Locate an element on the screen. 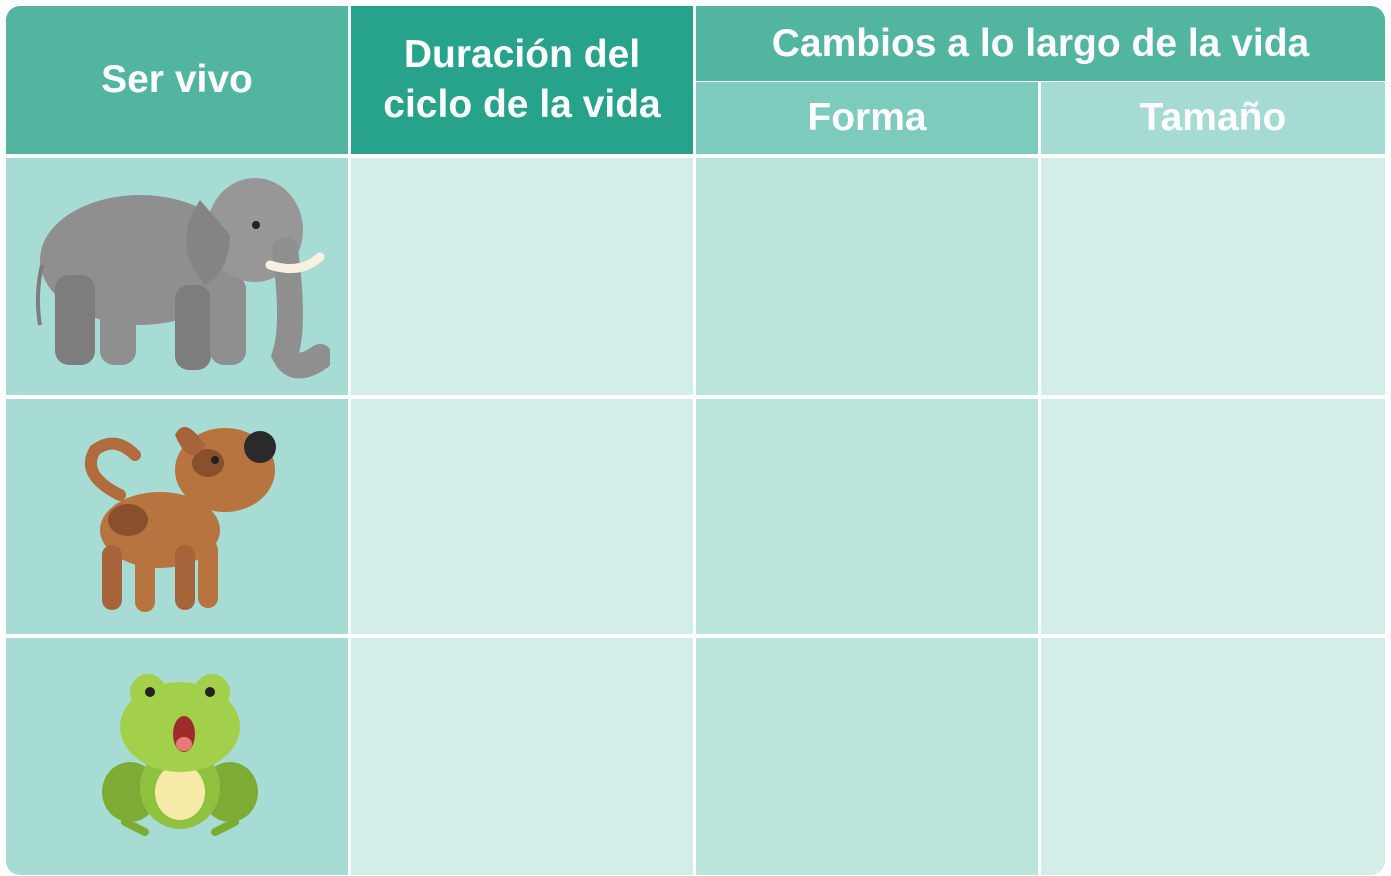 Image resolution: width=1391 pixels, height=876 pixels. group-header: Cambios a lo largo de la vida is located at coordinates (1040, 43).